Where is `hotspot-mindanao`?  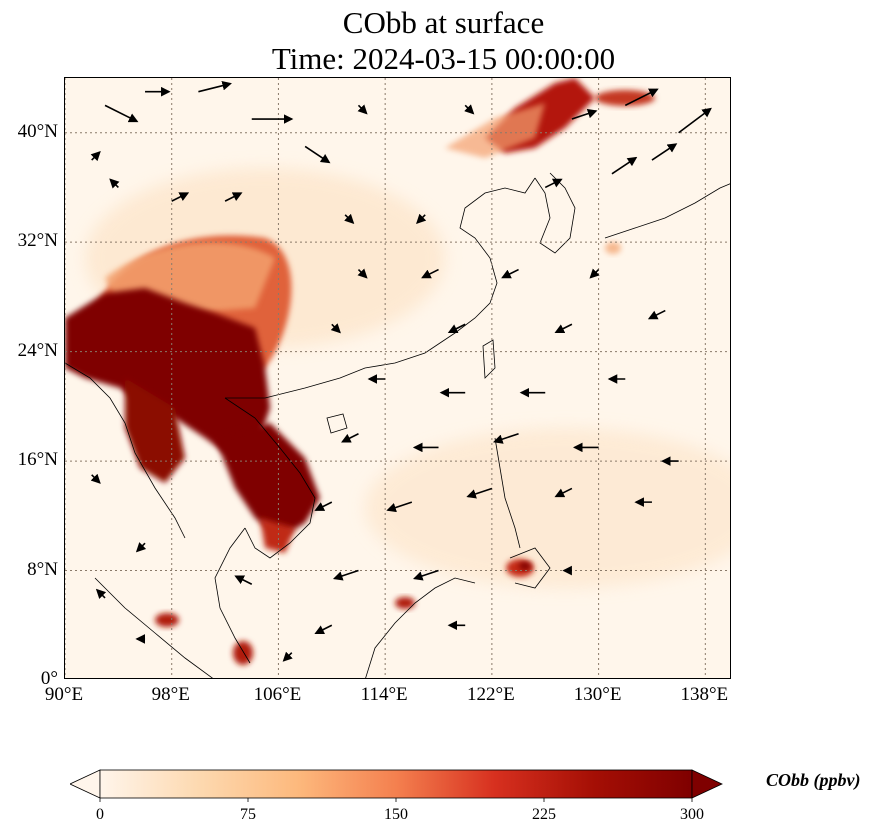 hotspot-mindanao is located at coordinates (525, 566).